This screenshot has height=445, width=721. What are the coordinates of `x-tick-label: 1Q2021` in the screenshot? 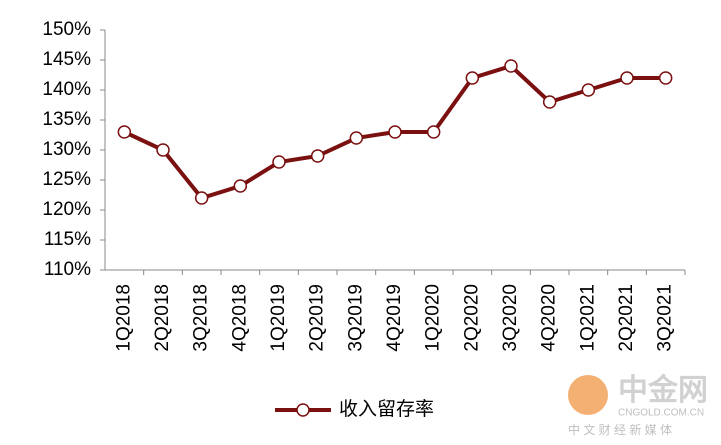 It's located at (587, 318).